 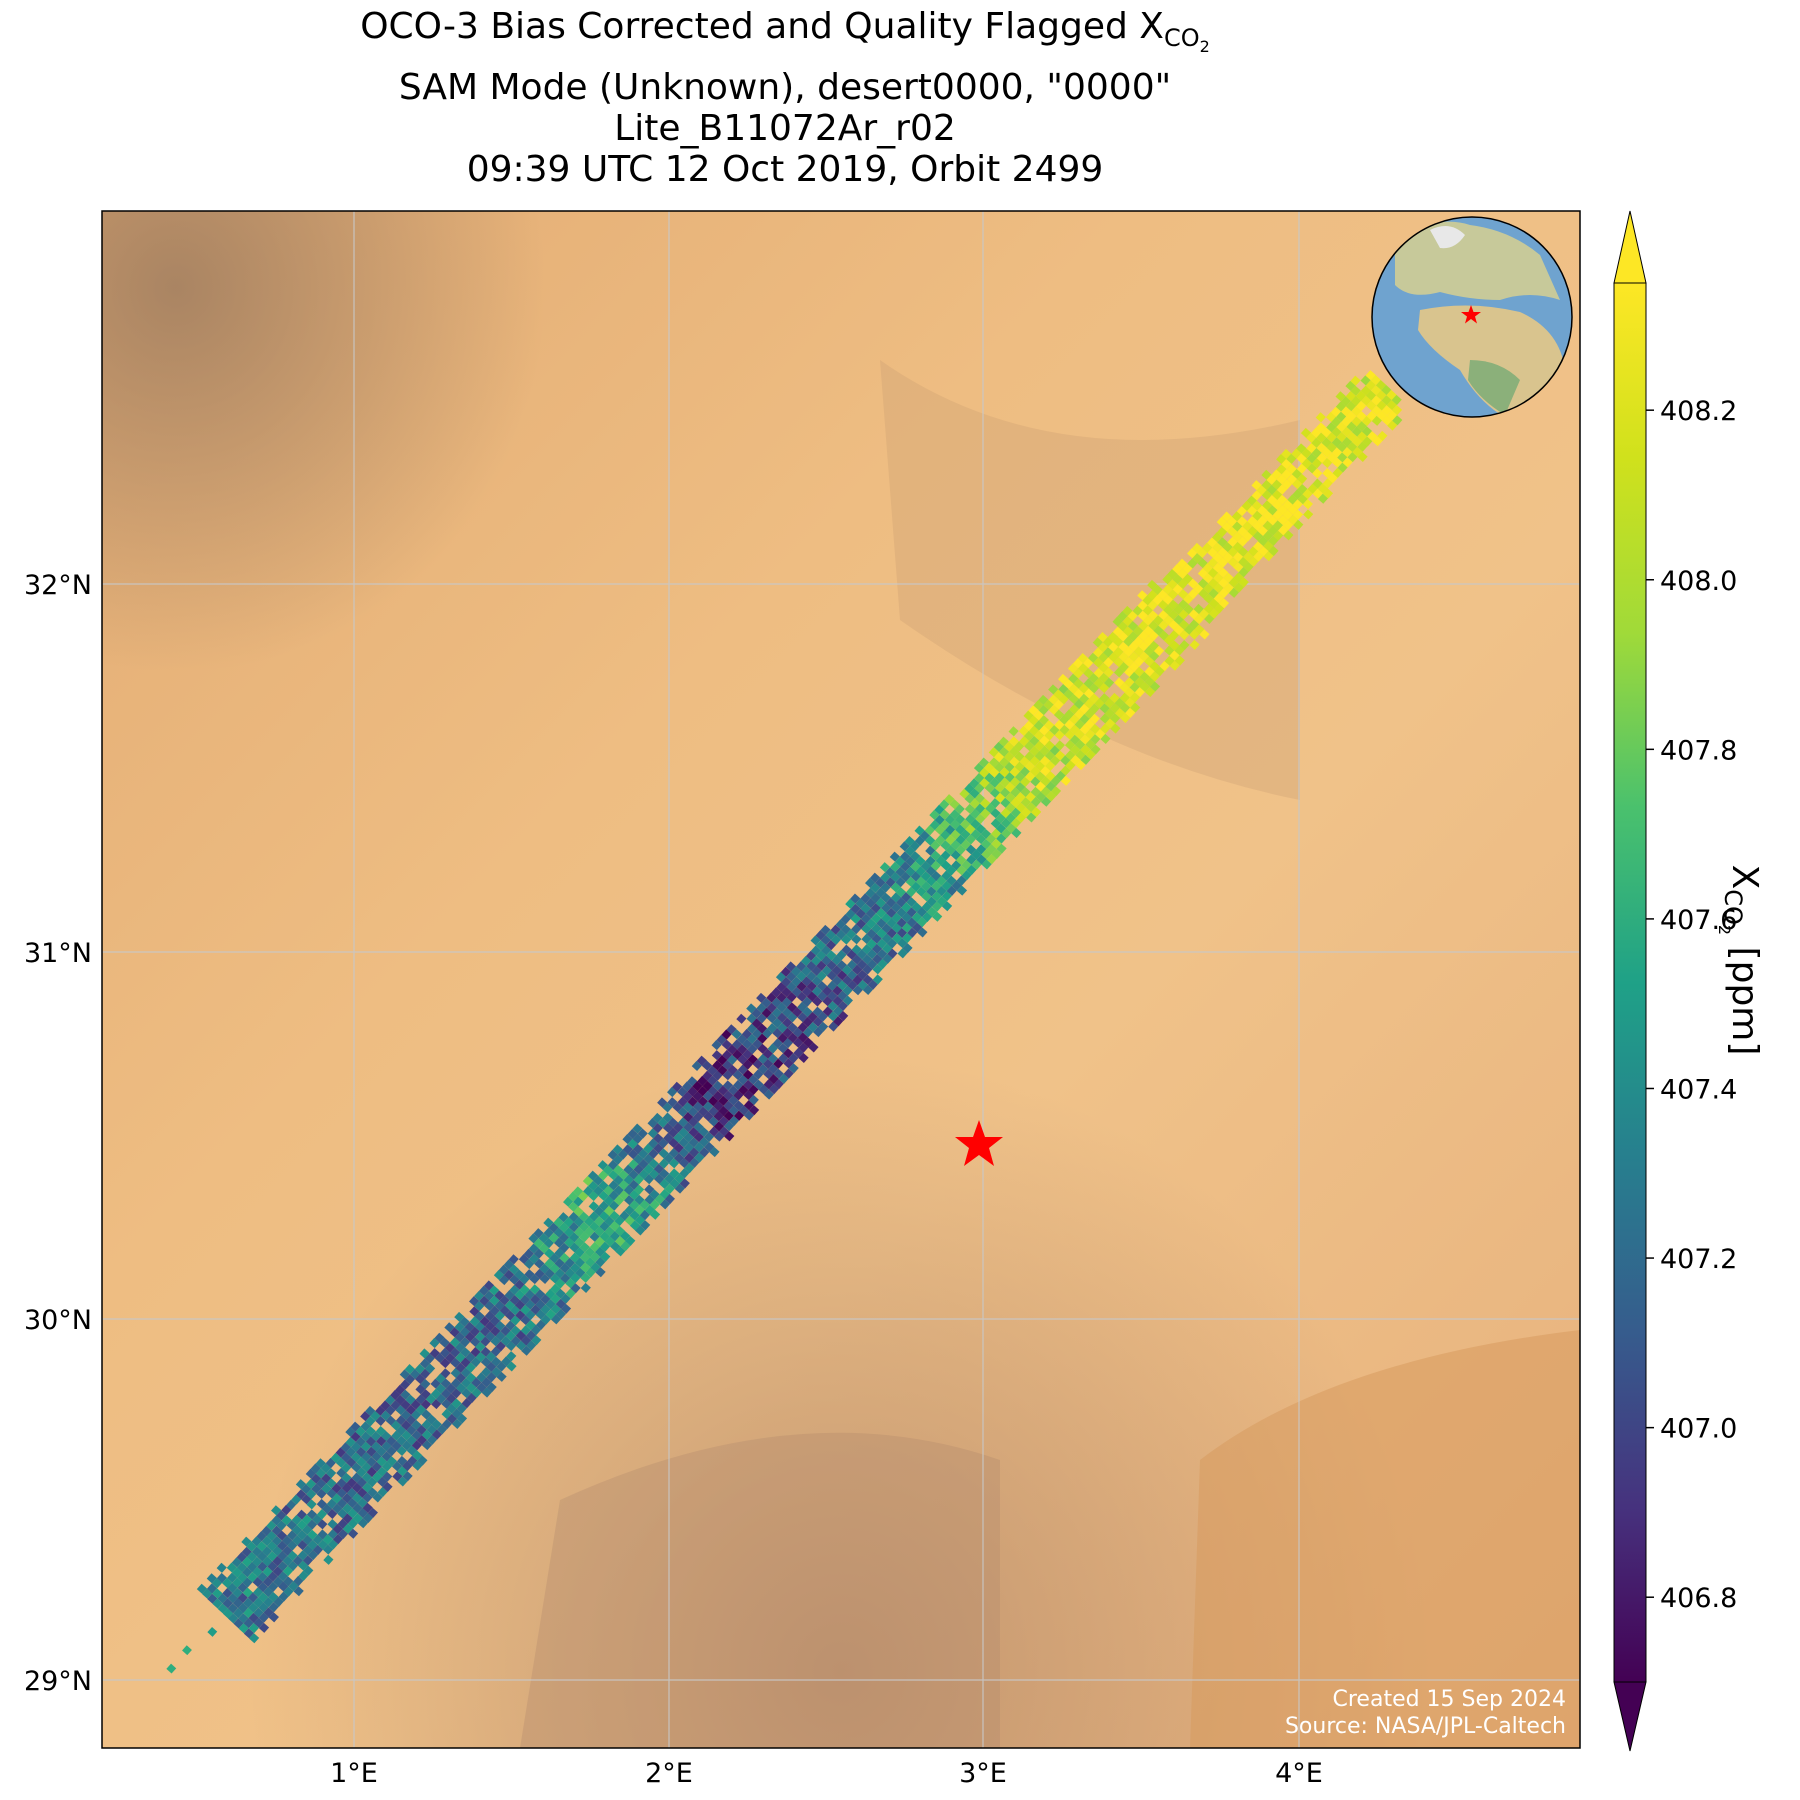 I want to click on longitude-ticks: 1°E 2°E 3°E 4°E, so click(x=826, y=1773).